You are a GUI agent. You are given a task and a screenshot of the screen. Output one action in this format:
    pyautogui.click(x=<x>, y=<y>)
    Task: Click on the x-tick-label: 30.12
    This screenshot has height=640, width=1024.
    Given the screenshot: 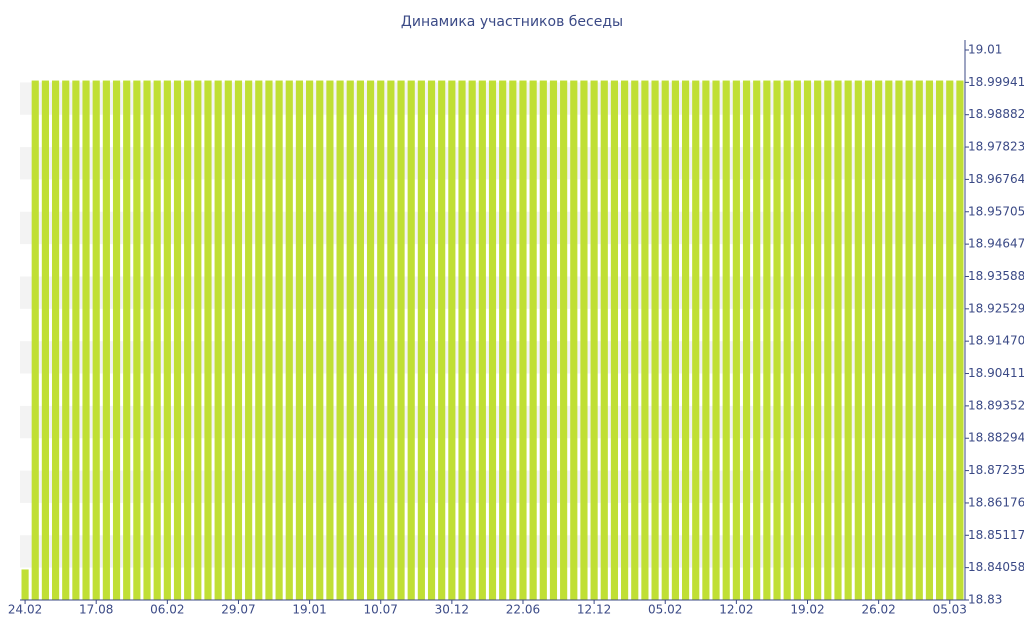 What is the action you would take?
    pyautogui.click(x=452, y=610)
    